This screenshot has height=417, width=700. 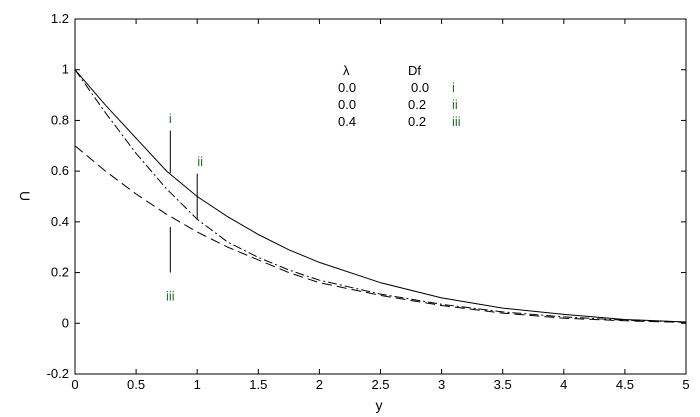 What do you see at coordinates (74, 384) in the screenshot?
I see `x-tick-label: 0` at bounding box center [74, 384].